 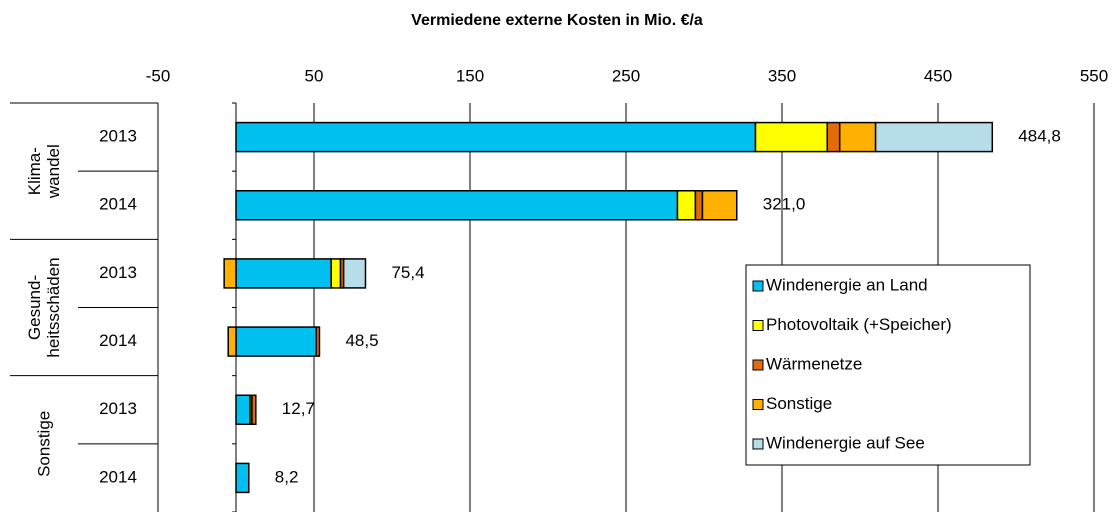 What do you see at coordinates (314, 75) in the screenshot?
I see `x-tick-label: 50` at bounding box center [314, 75].